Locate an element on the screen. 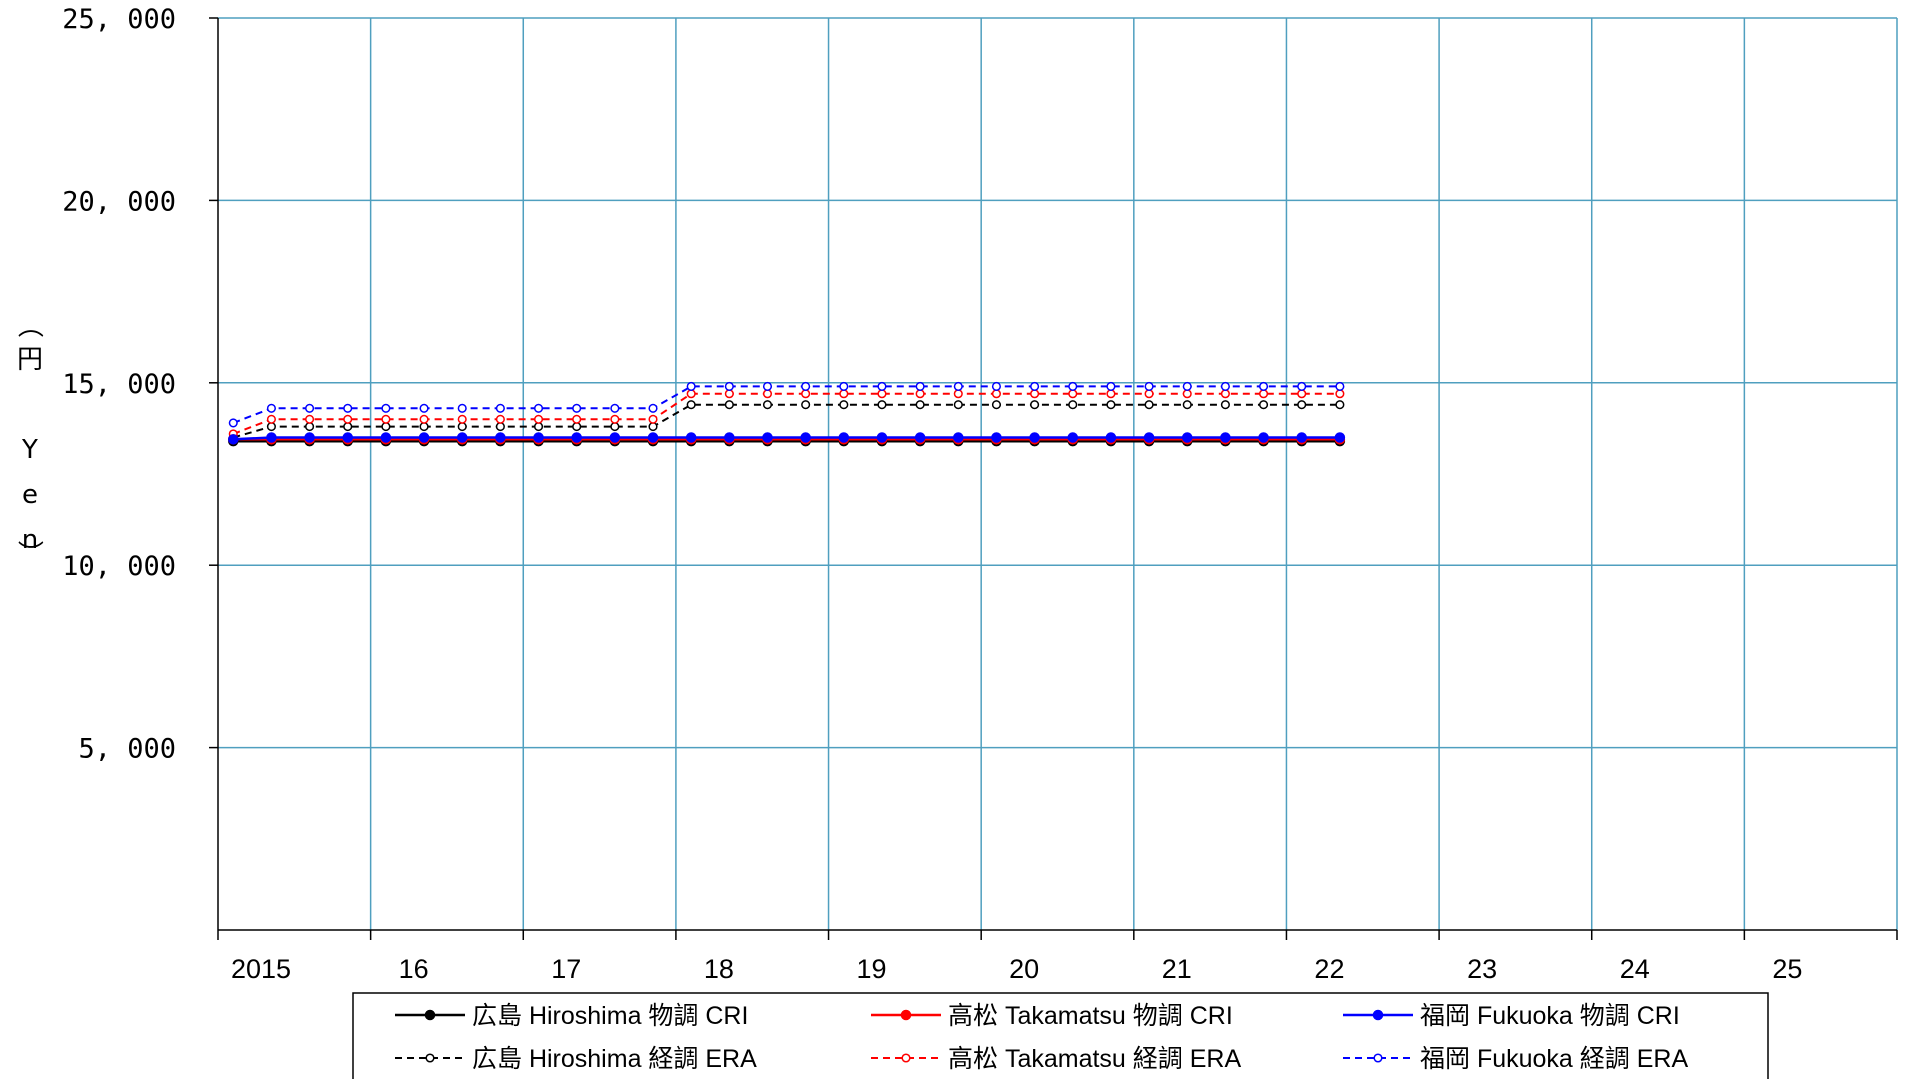  legend-box is located at coordinates (1060, 1035).